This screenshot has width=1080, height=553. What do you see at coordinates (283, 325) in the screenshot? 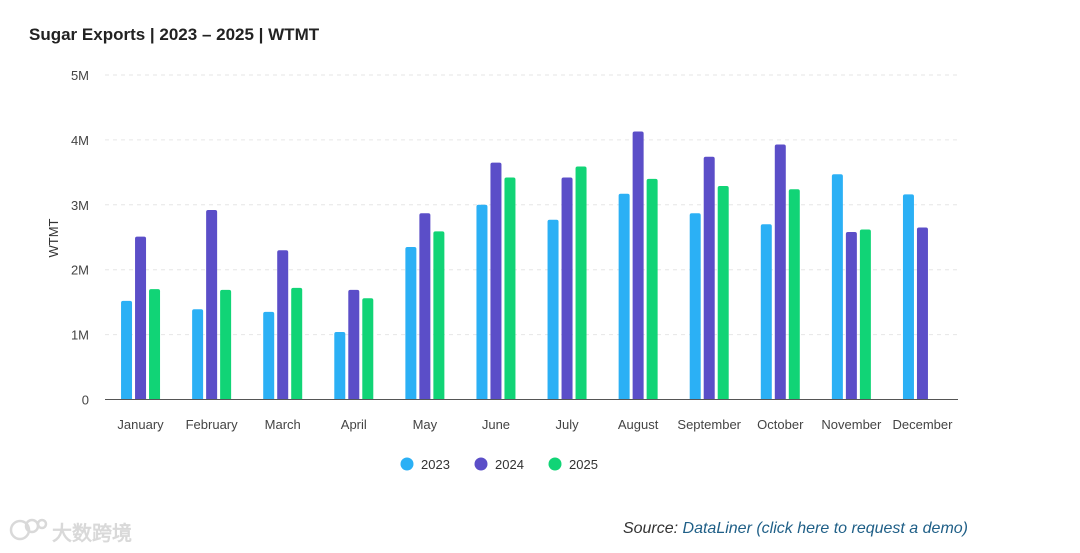
I see `bar-2024-march` at bounding box center [283, 325].